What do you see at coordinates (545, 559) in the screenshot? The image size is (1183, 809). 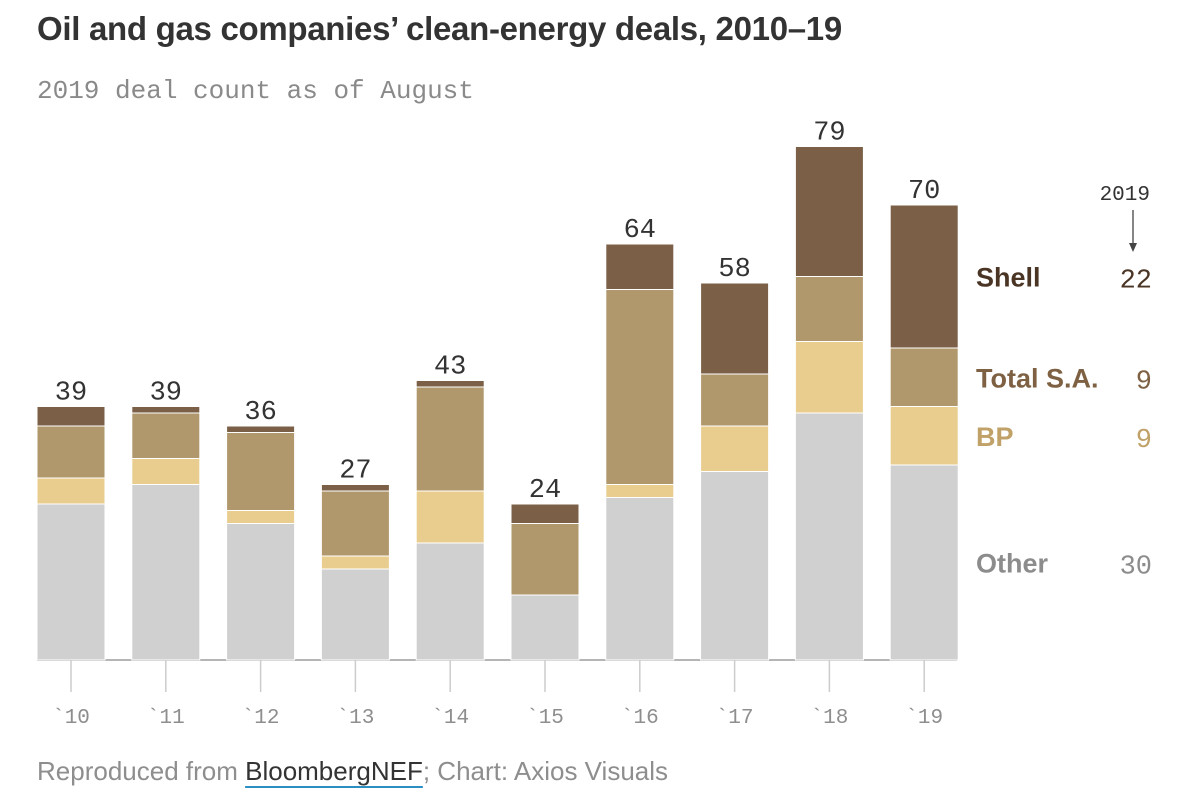 I see `bar-segment-total-s-a--5` at bounding box center [545, 559].